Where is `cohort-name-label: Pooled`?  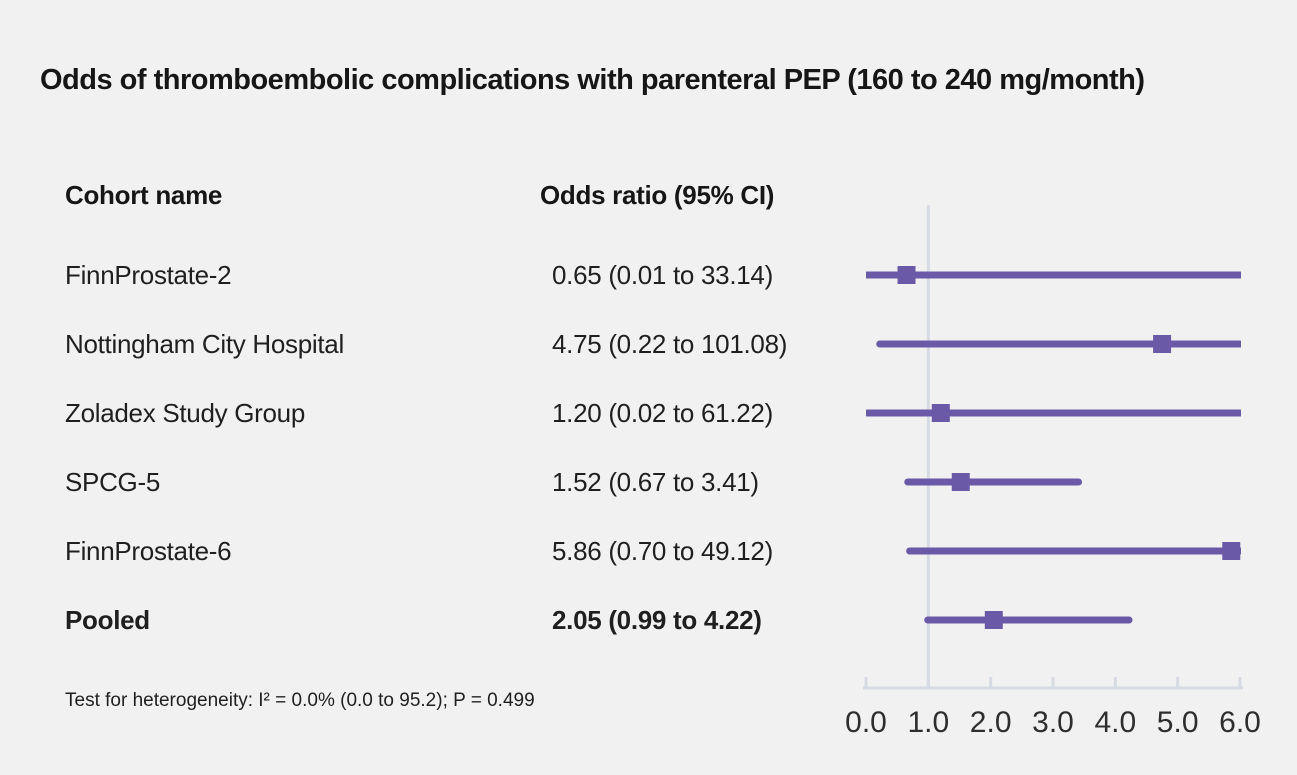 cohort-name-label: Pooled is located at coordinates (107, 620).